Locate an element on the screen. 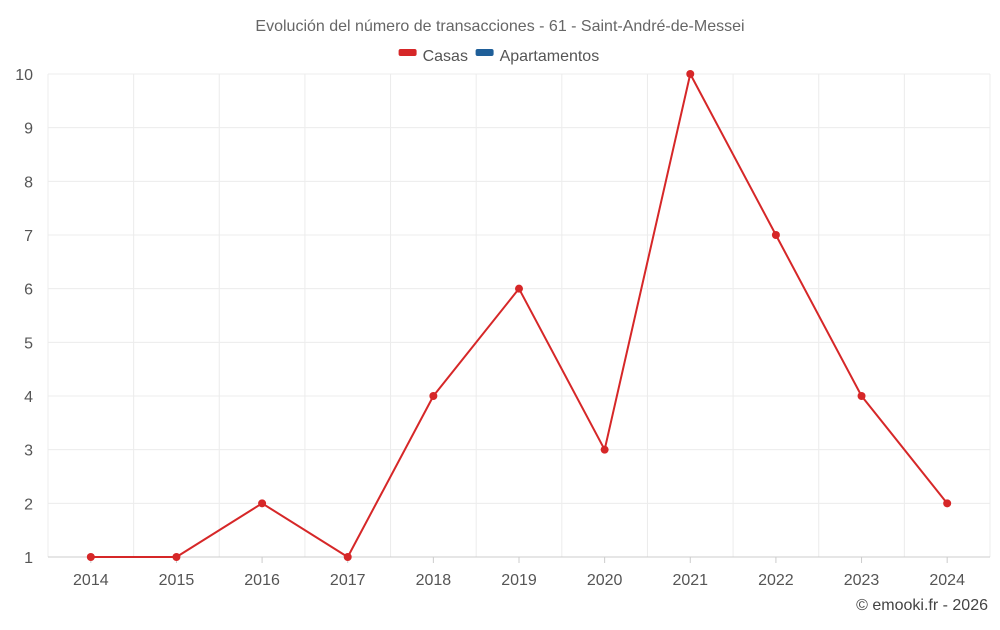 This screenshot has width=1000, height=630. x-tick-label: 2019 is located at coordinates (519, 580).